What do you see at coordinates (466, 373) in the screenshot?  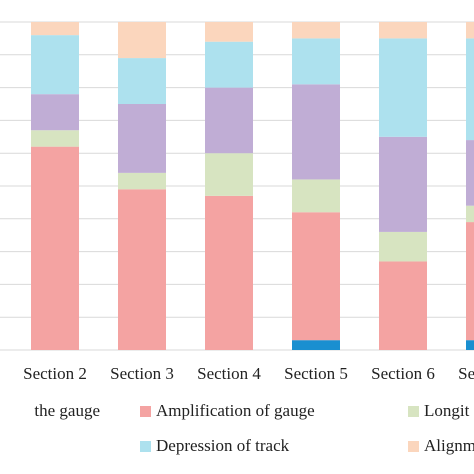 I see `x-tick-label: Section 7` at bounding box center [466, 373].